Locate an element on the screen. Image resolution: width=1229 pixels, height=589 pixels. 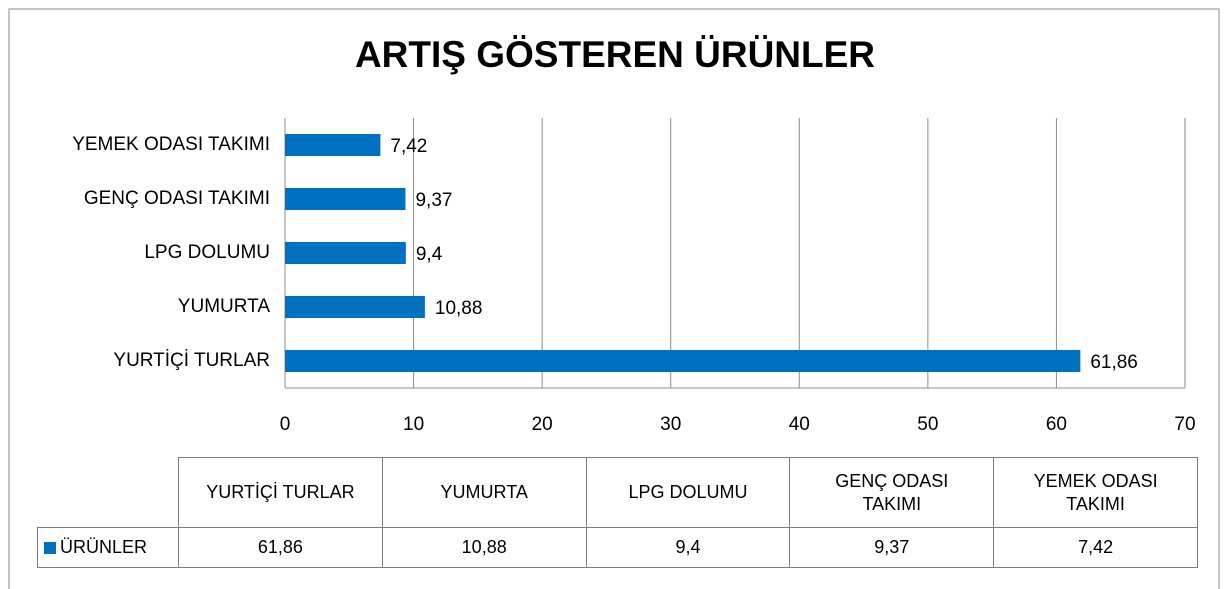
x-tick-label: 10 is located at coordinates (413, 424).